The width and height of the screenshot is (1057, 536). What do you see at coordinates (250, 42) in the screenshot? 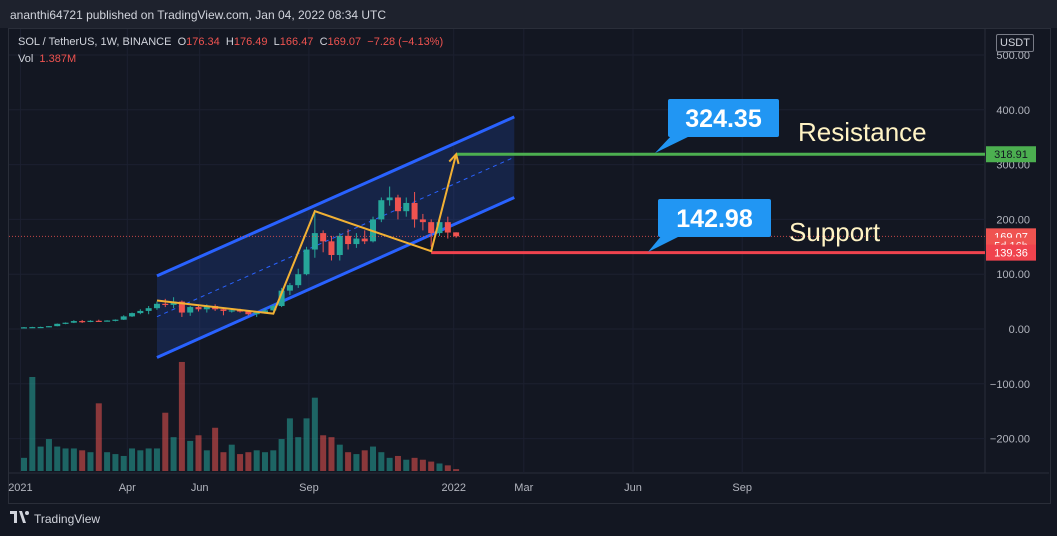
I see `high-value: 176.49` at bounding box center [250, 42].